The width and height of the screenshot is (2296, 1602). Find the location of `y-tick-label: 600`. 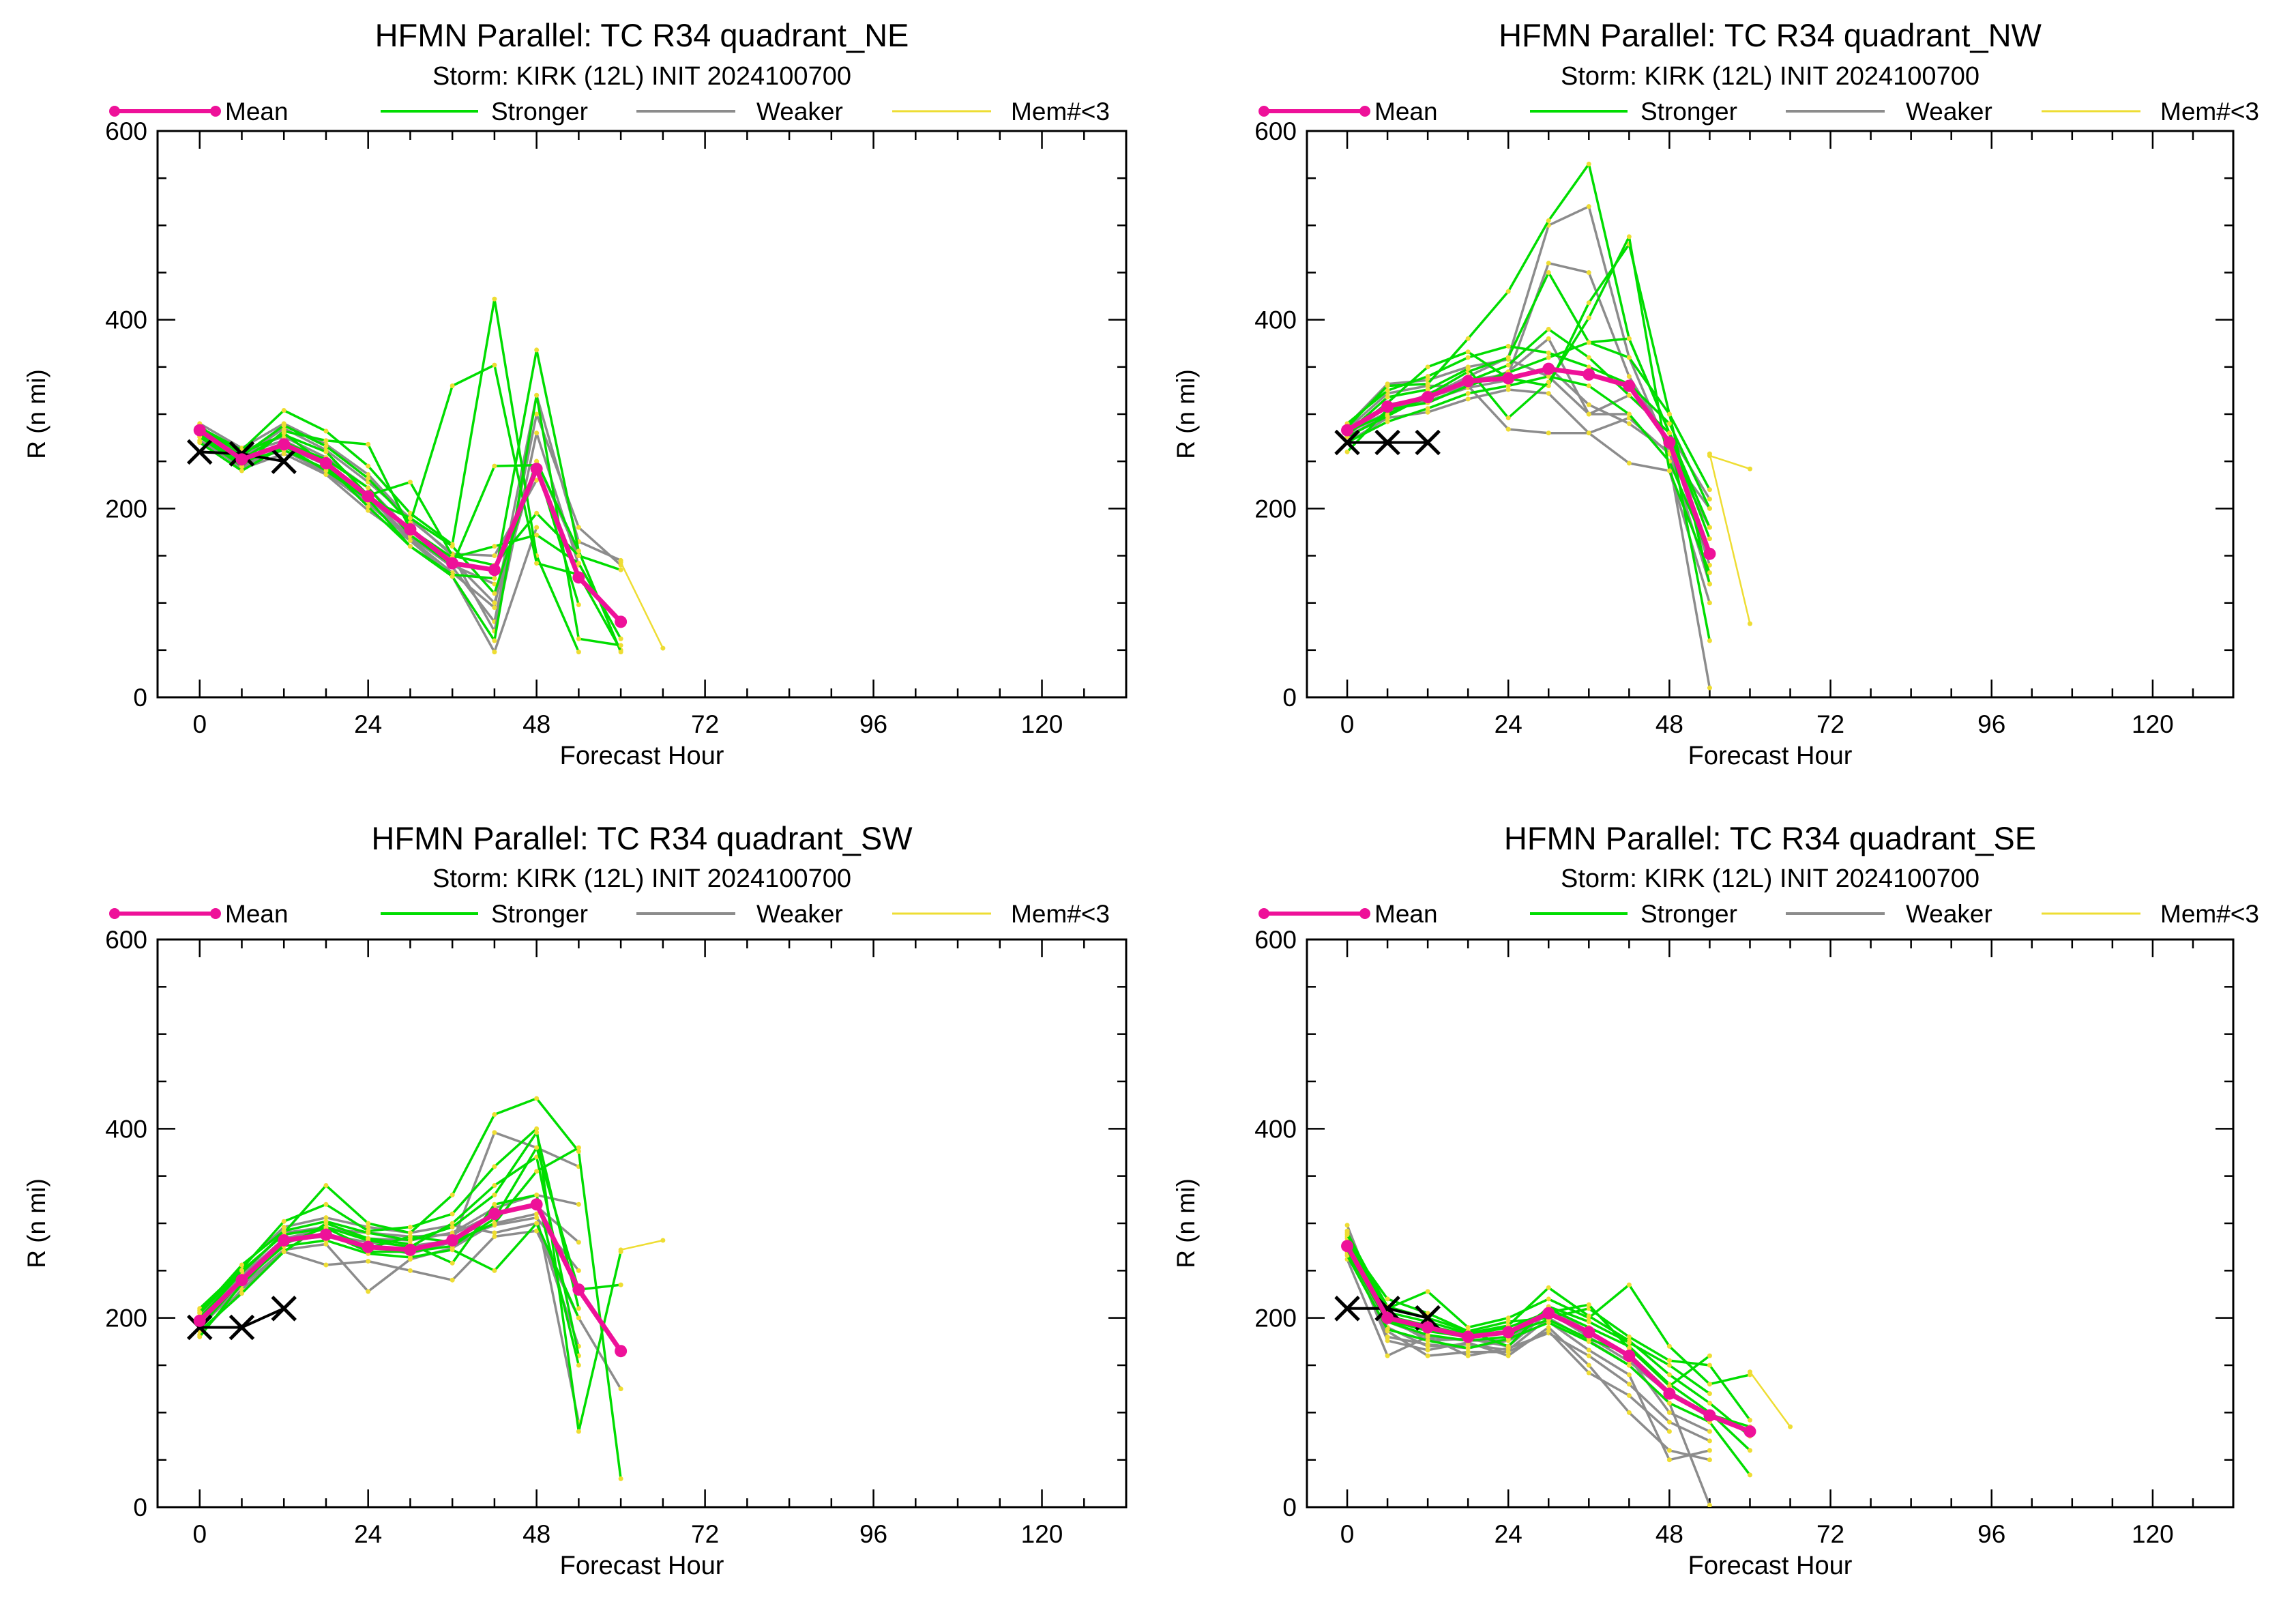

y-tick-label: 600 is located at coordinates (126, 940).